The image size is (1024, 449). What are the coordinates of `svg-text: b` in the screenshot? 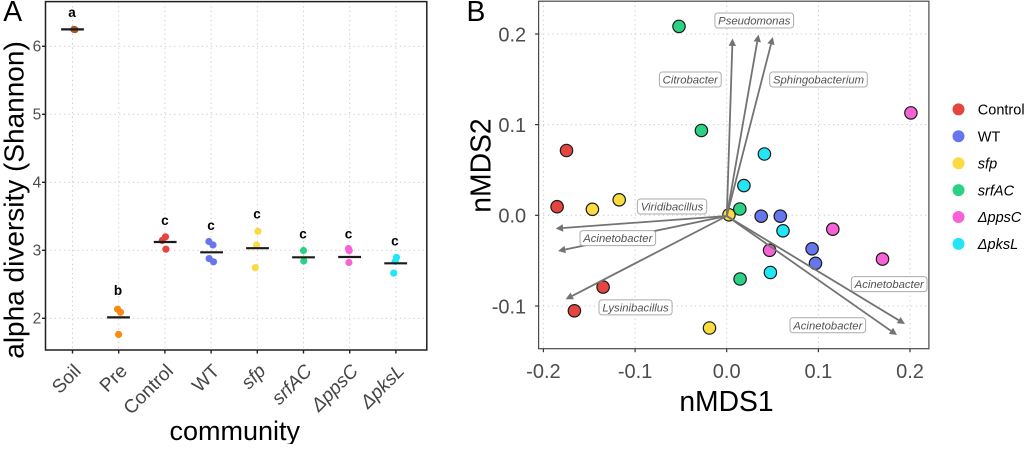 It's located at (118, 290).